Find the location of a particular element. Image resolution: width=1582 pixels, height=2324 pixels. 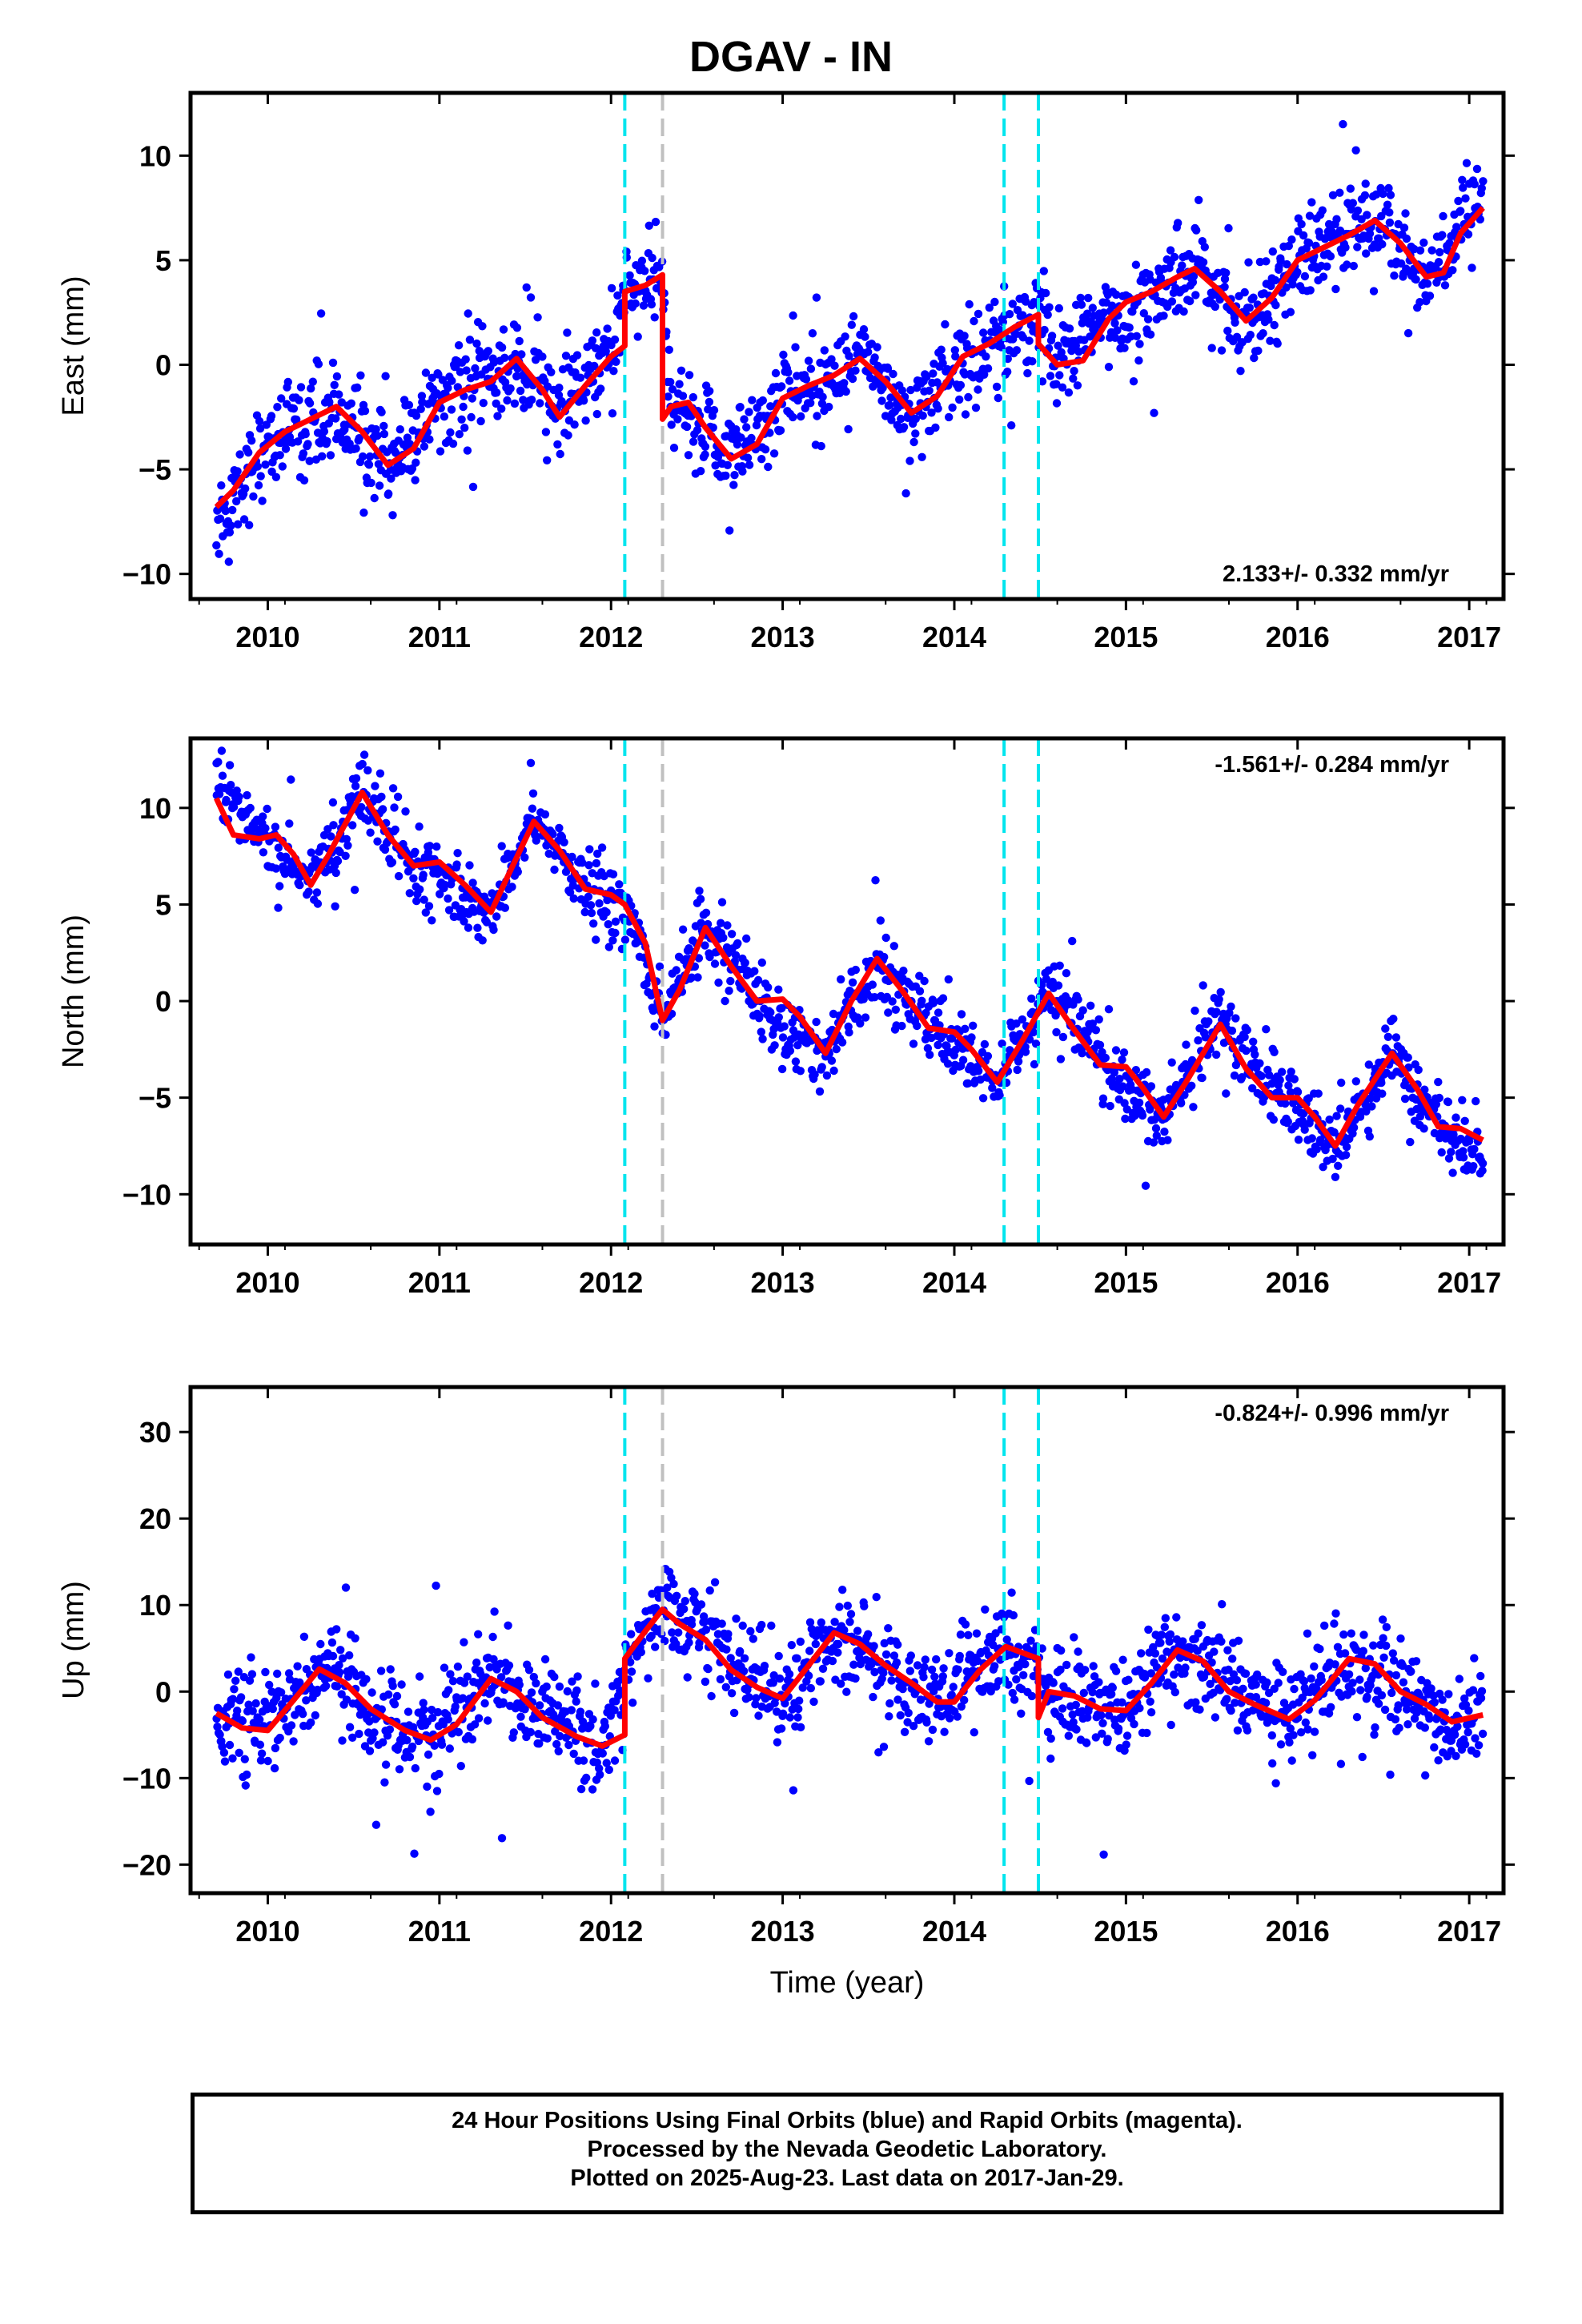

x-tick-label: 2013 is located at coordinates (783, 637).